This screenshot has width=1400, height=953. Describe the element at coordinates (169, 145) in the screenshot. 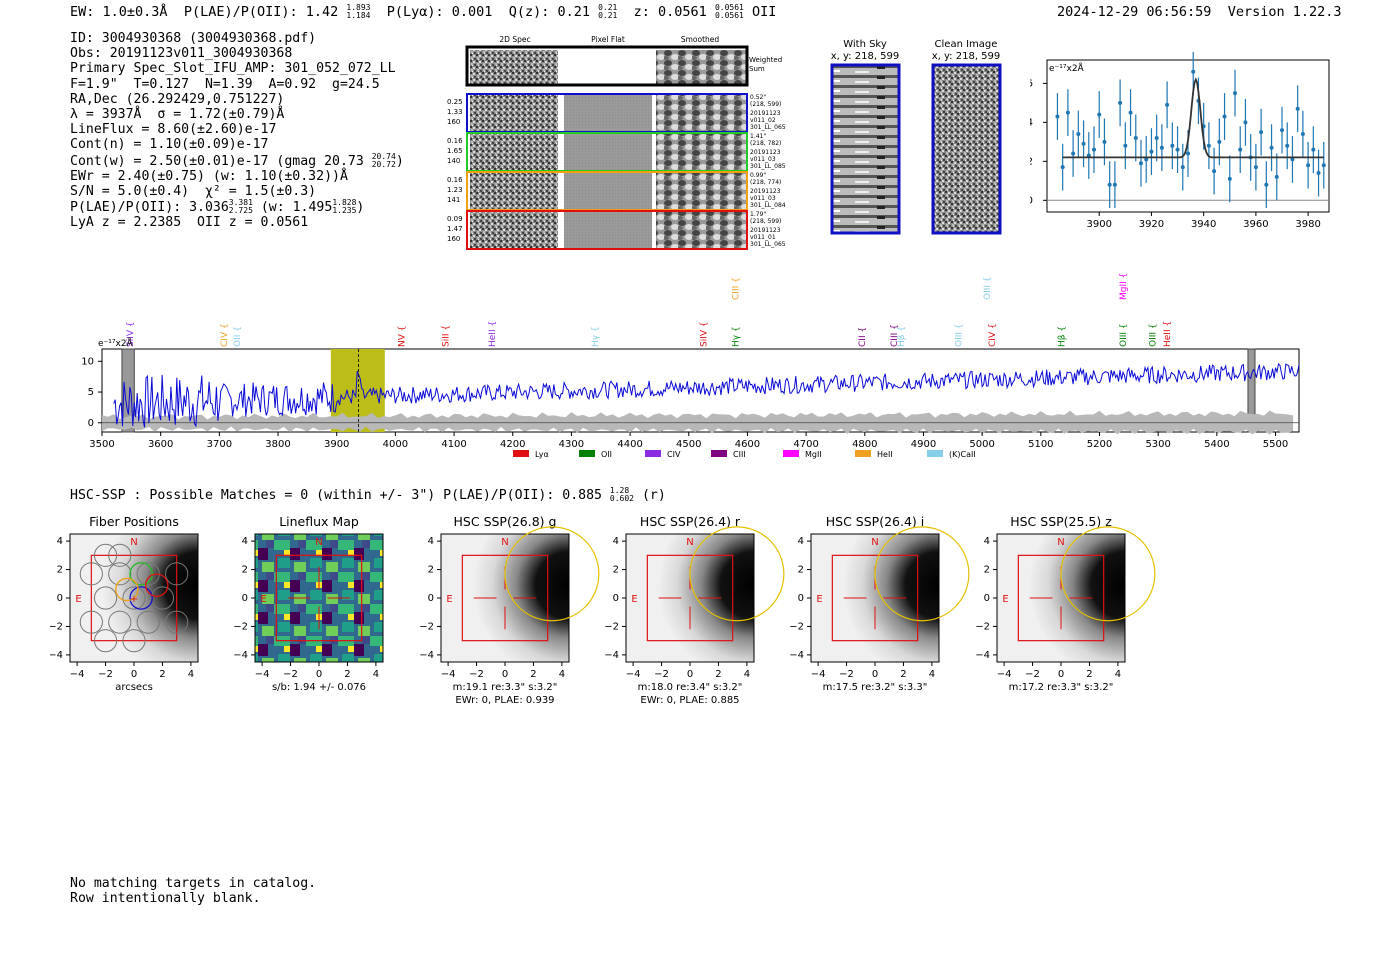

I see `info-contn: Cont(n) = 1.10(±0.09)e-17` at that location.